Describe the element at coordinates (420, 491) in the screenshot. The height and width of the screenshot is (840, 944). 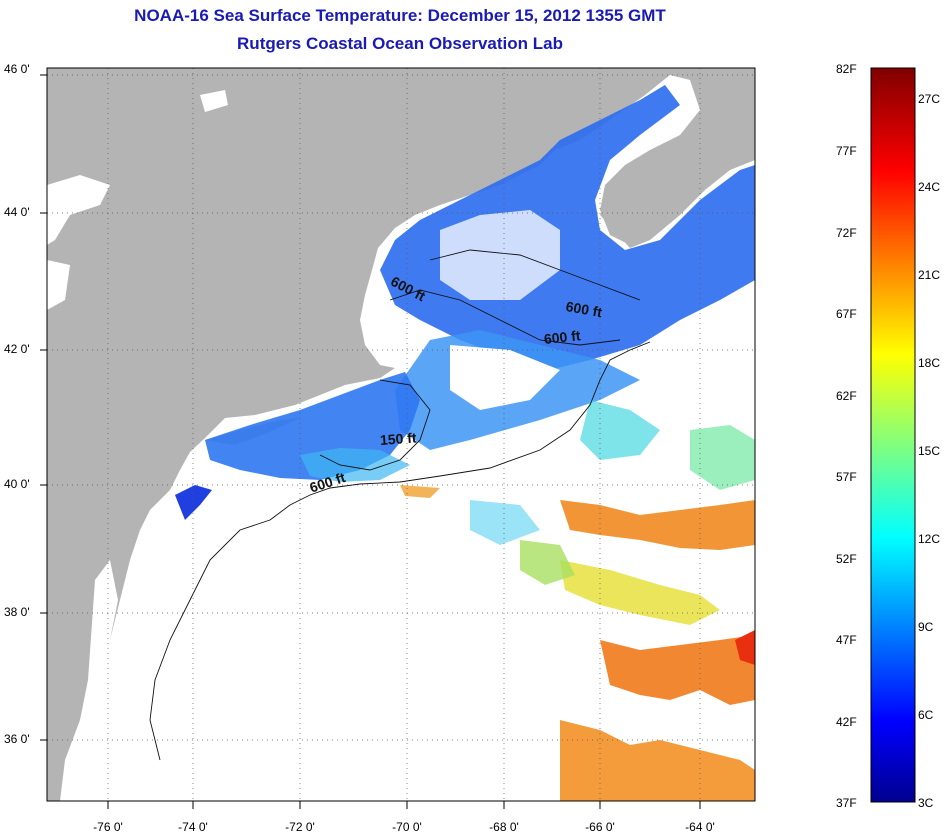
I see `sst-orange-edge` at that location.